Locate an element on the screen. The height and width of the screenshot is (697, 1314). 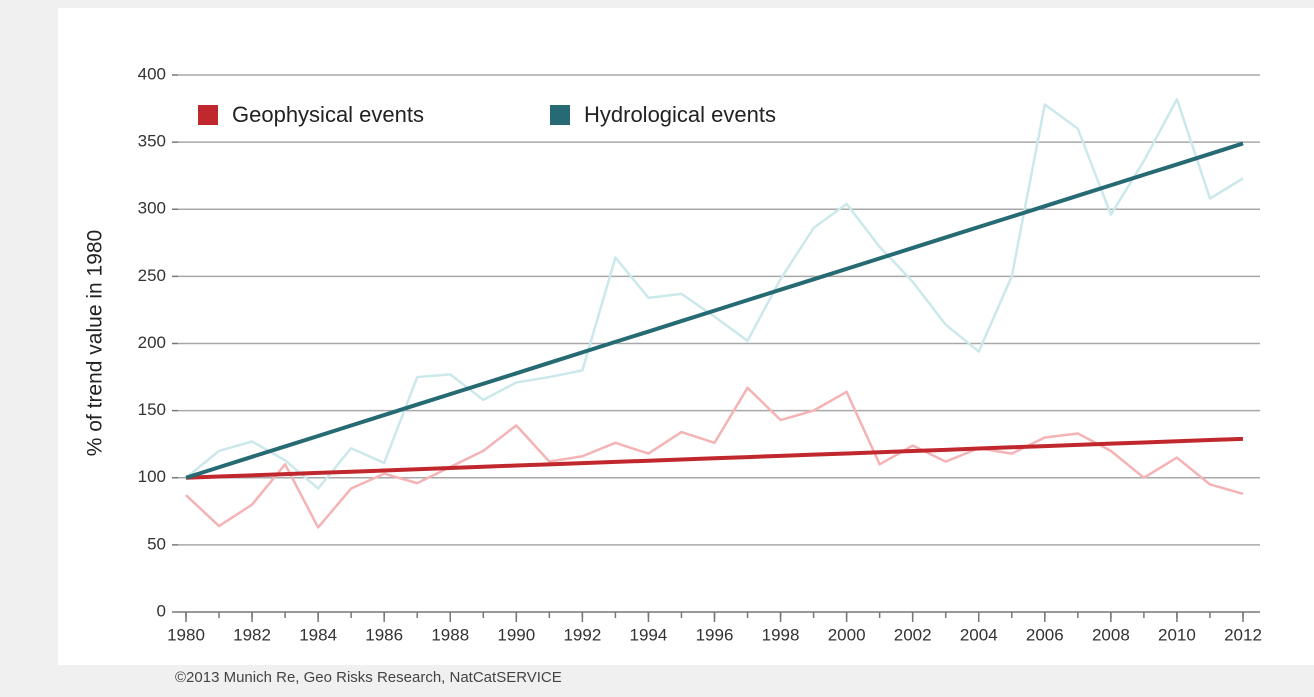
x-tick-label: 1982 is located at coordinates (252, 634).